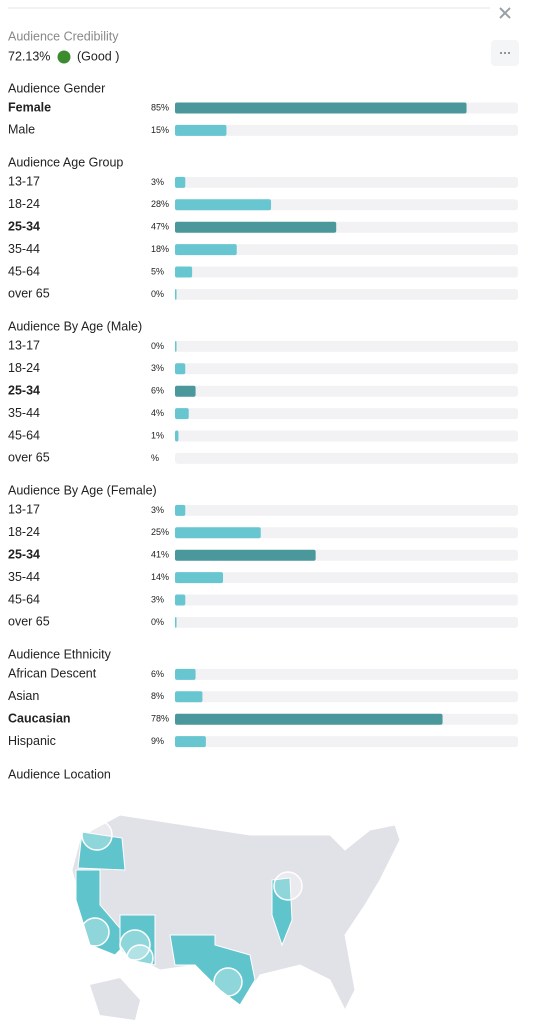 This screenshot has height=1024, width=536. Describe the element at coordinates (505, 13) in the screenshot. I see `close-button` at that location.